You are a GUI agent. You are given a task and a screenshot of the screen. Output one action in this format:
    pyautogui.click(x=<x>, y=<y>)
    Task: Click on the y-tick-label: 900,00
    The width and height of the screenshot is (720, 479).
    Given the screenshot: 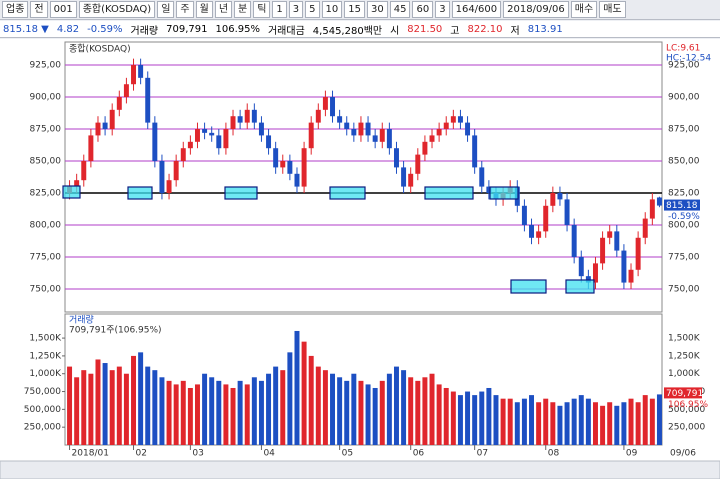 What is the action you would take?
    pyautogui.click(x=46, y=98)
    